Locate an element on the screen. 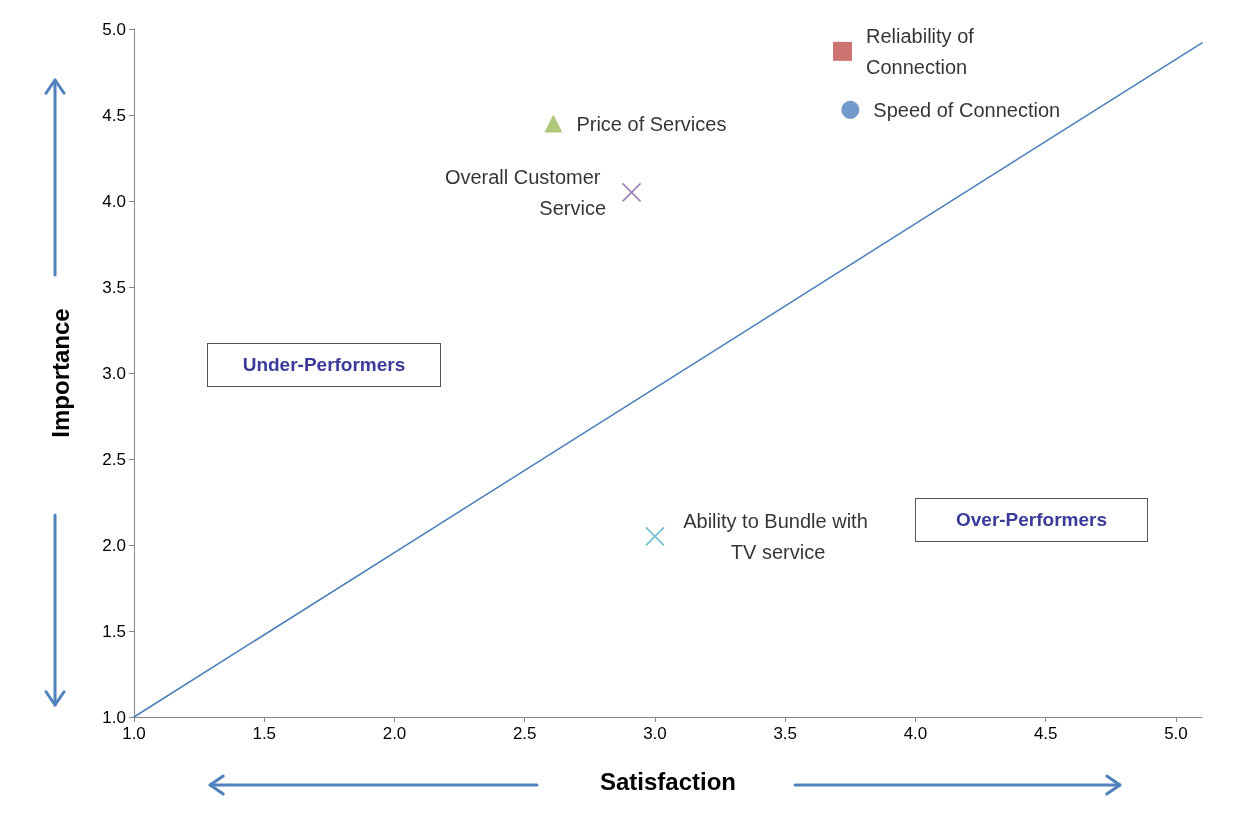 The height and width of the screenshot is (825, 1252). series-label: Speed of Connection is located at coordinates (967, 109).